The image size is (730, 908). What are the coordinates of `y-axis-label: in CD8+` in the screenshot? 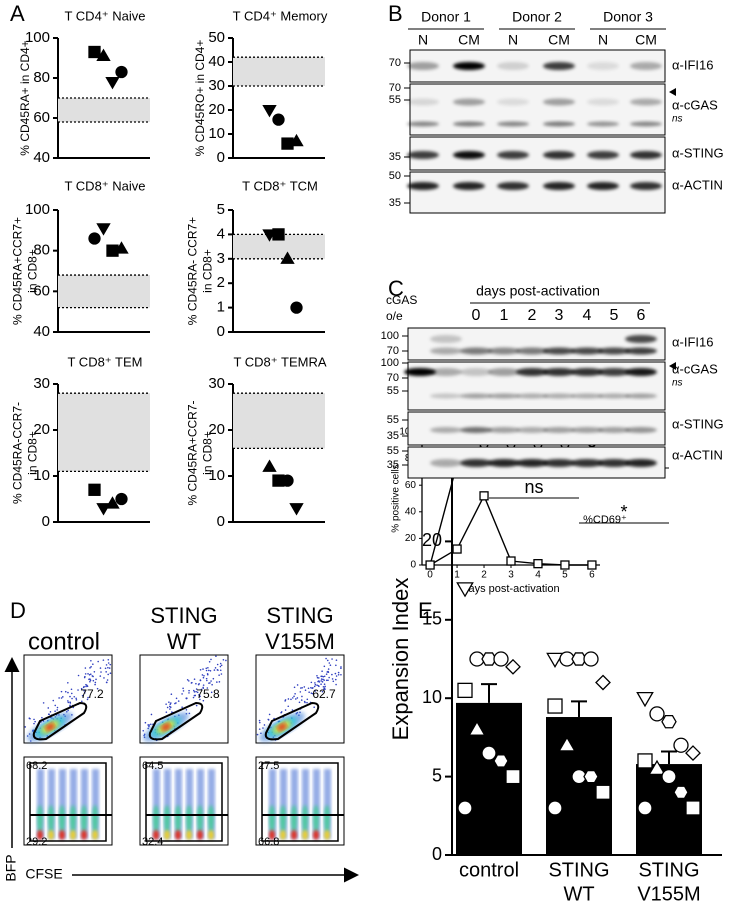 It's located at (208, 271).